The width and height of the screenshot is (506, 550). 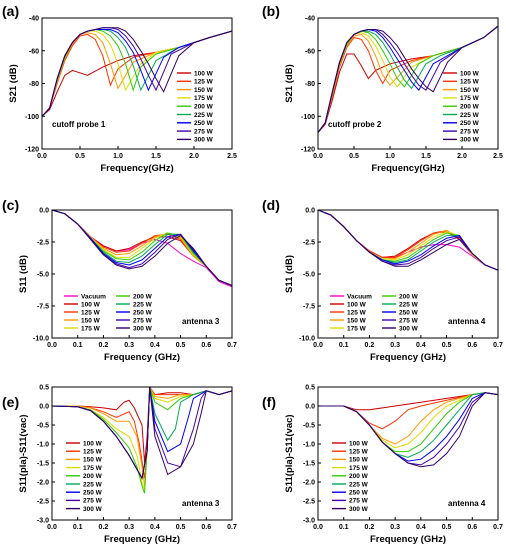 I want to click on y-tick-label: -5.0, so click(x=43, y=275).